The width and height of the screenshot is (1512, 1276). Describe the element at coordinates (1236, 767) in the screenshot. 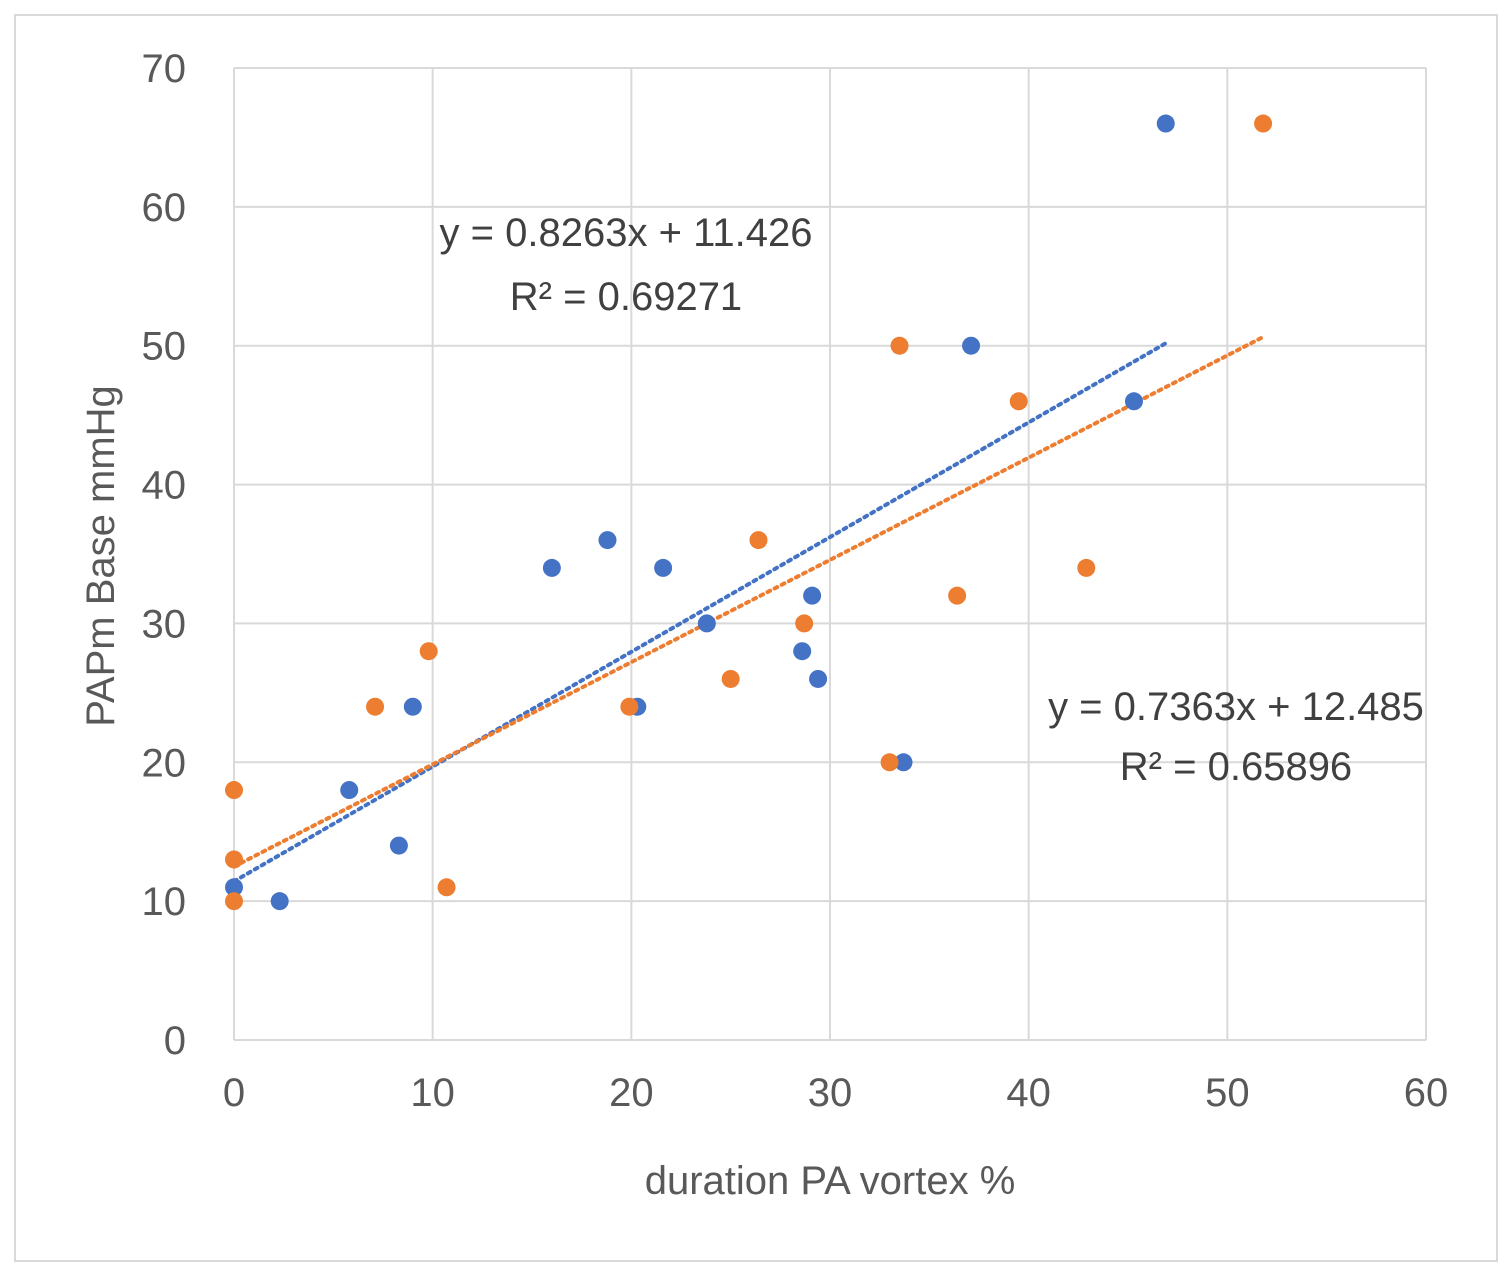

I see `orange-trendline-r2: R² = 0.65896` at that location.